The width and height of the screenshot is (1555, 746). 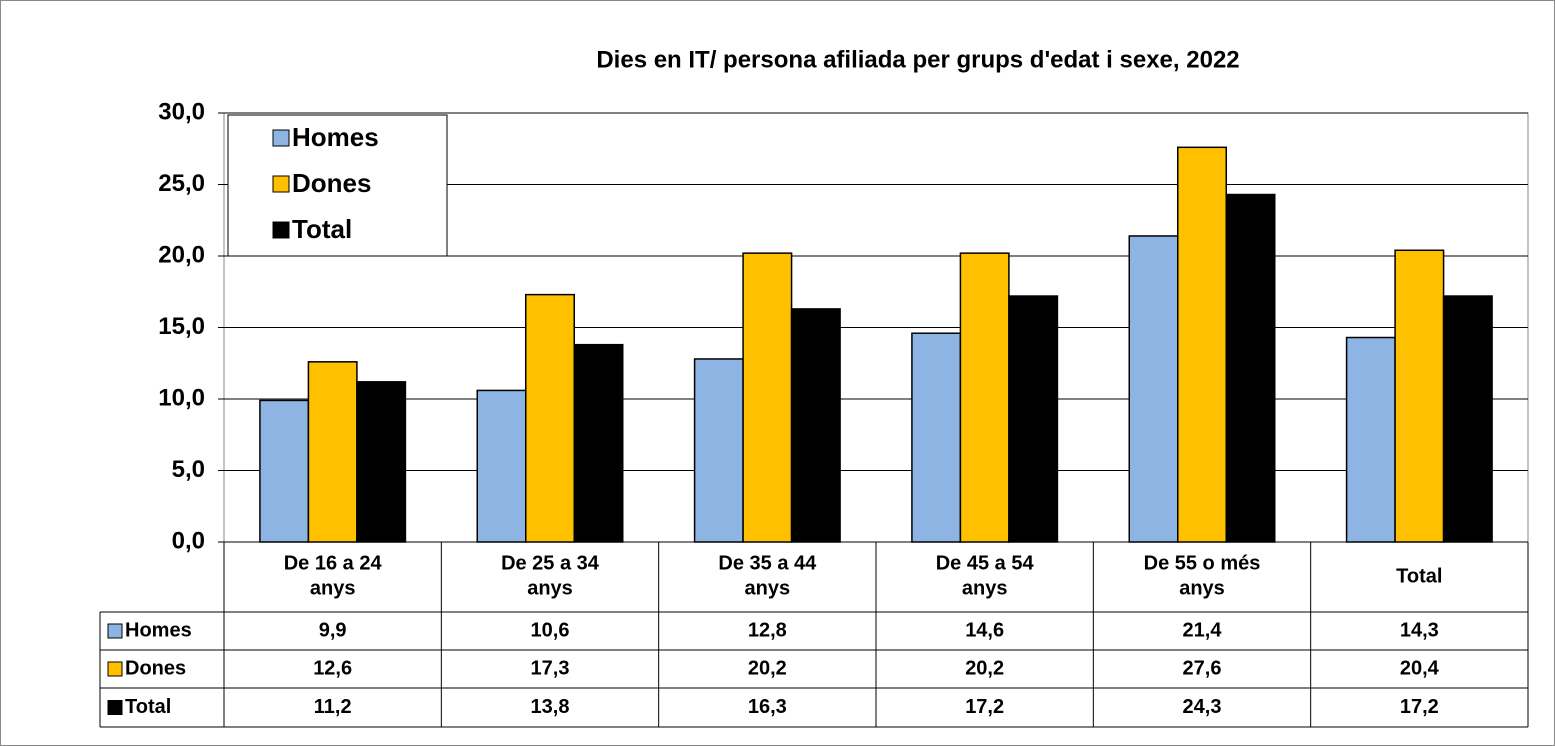 What do you see at coordinates (181, 397) in the screenshot?
I see `y-tick-label: 10,0` at bounding box center [181, 397].